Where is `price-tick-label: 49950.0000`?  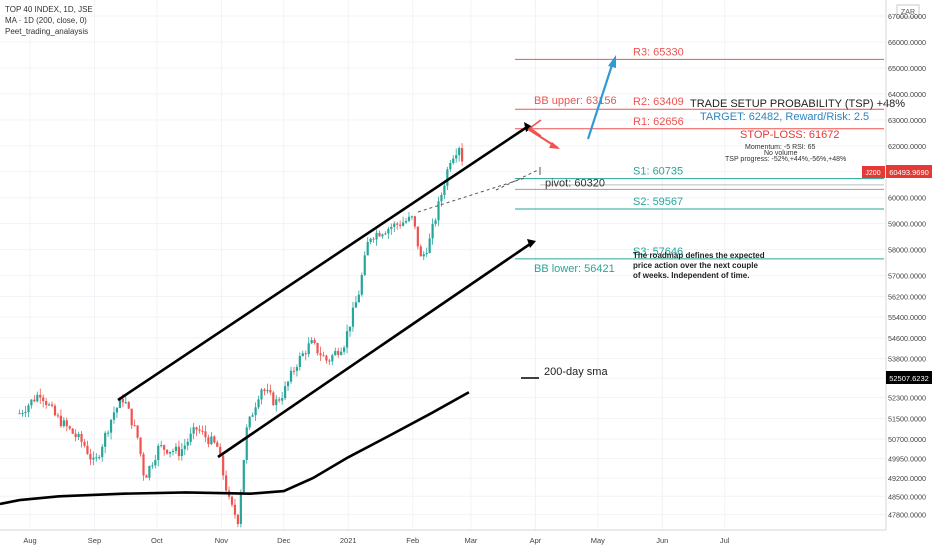 price-tick-label: 49950.0000 is located at coordinates (907, 459).